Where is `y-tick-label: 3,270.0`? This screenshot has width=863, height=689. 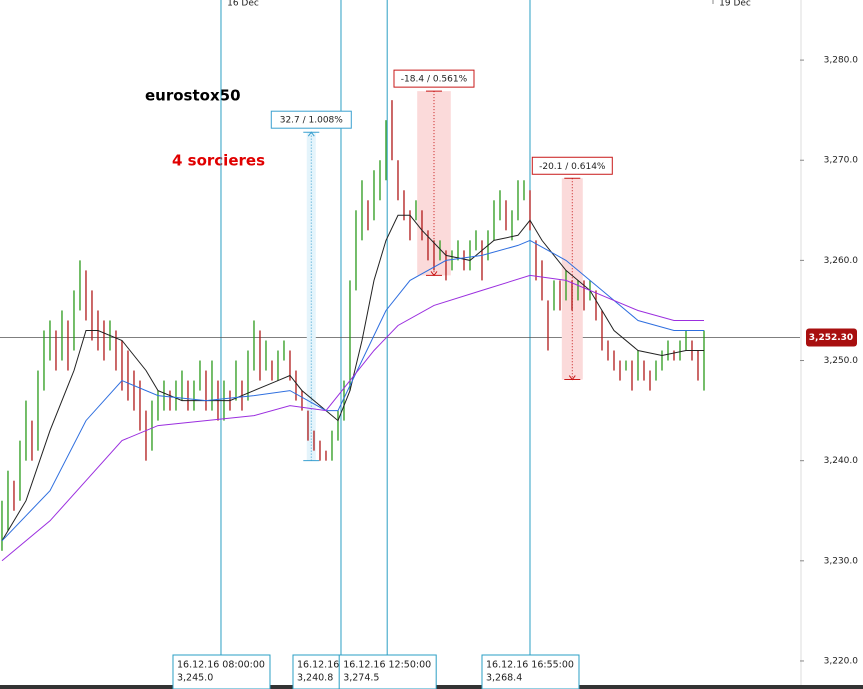
y-tick-label: 3,270.0 is located at coordinates (841, 161).